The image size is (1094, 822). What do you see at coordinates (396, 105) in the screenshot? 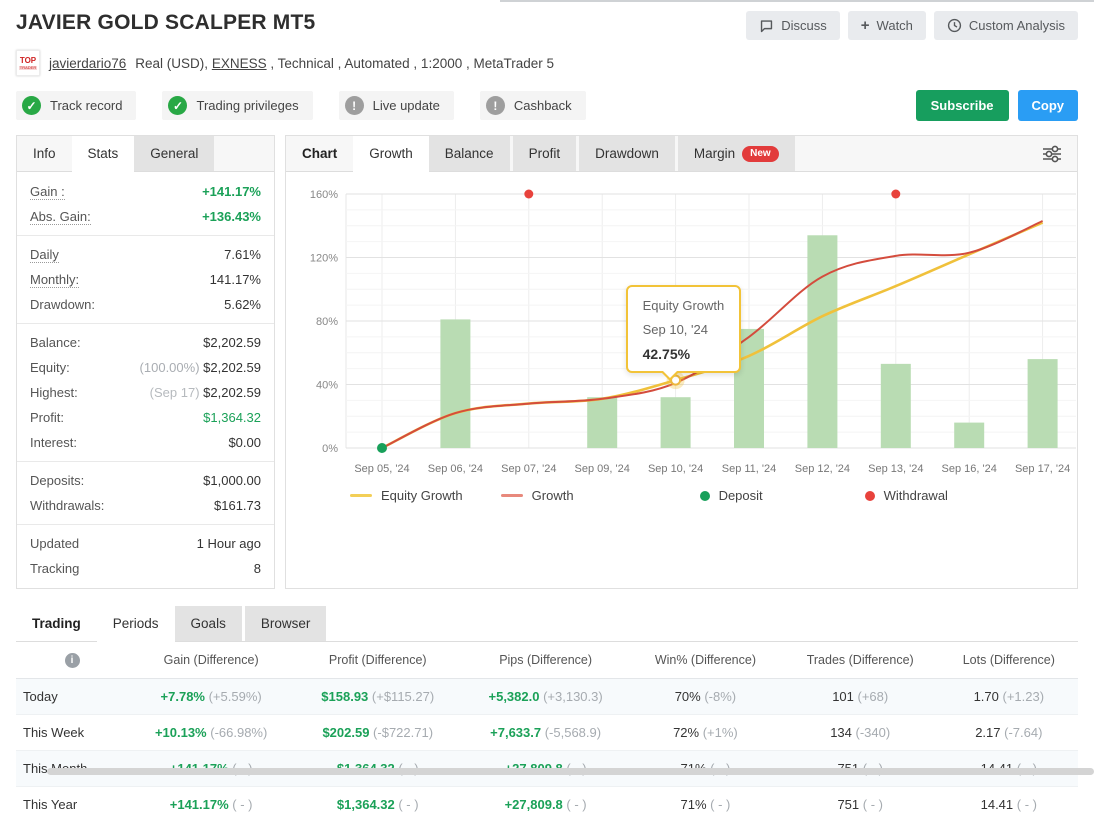
I see `badge-live-update: ! Live update` at bounding box center [396, 105].